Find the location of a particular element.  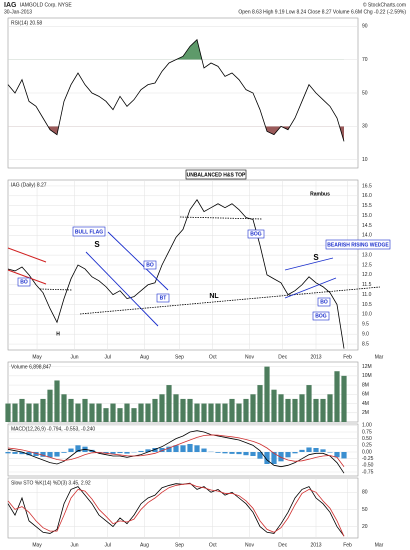

annotation: UNBALANCED H&S TOP is located at coordinates (216, 175).